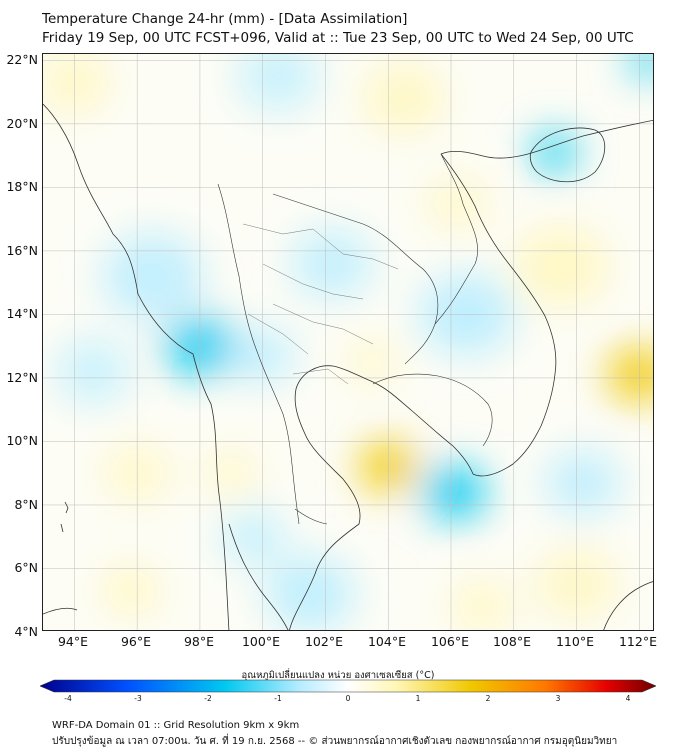 This screenshot has width=676, height=756. I want to click on lon-label: 104°E, so click(386, 641).